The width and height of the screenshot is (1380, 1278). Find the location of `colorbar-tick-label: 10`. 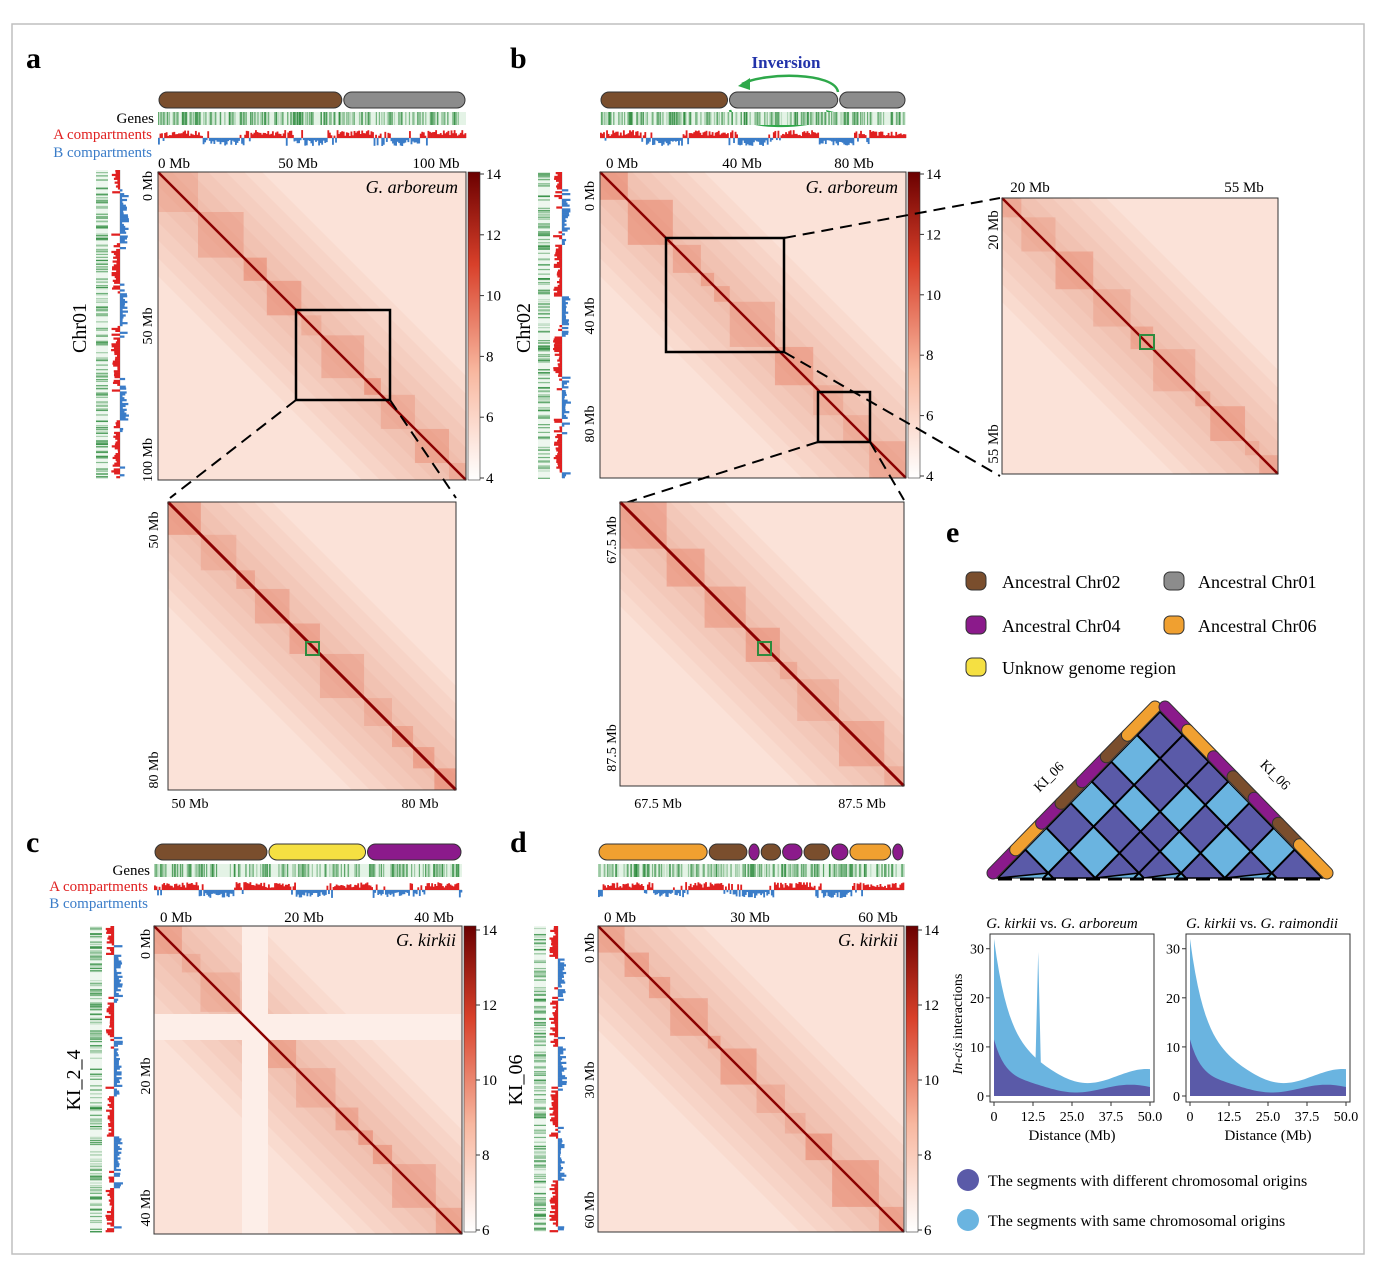

colorbar-tick-label: 10 is located at coordinates (933, 296).